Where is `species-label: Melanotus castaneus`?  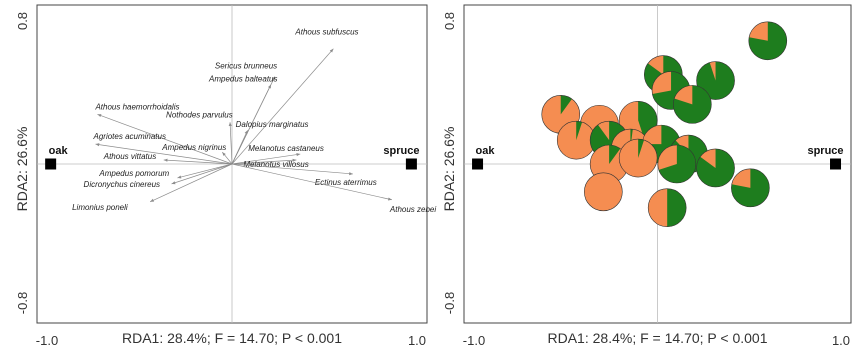
species-label: Melanotus castaneus is located at coordinates (286, 148).